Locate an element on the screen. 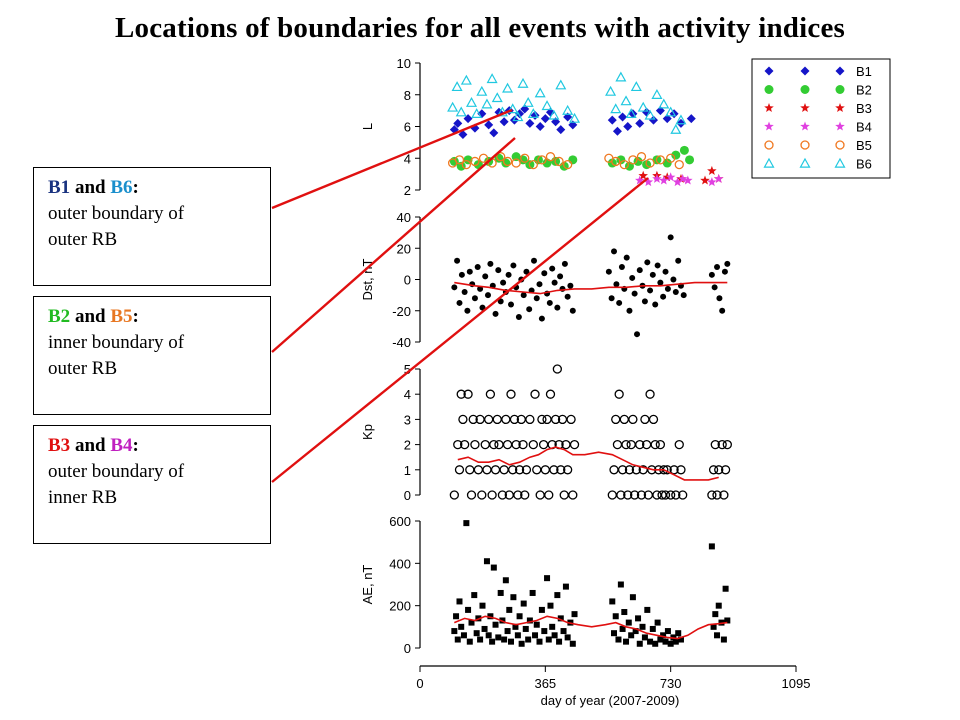  callout-b1-b6: B1 and B6: outer boundary of outer RB is located at coordinates (152, 226).